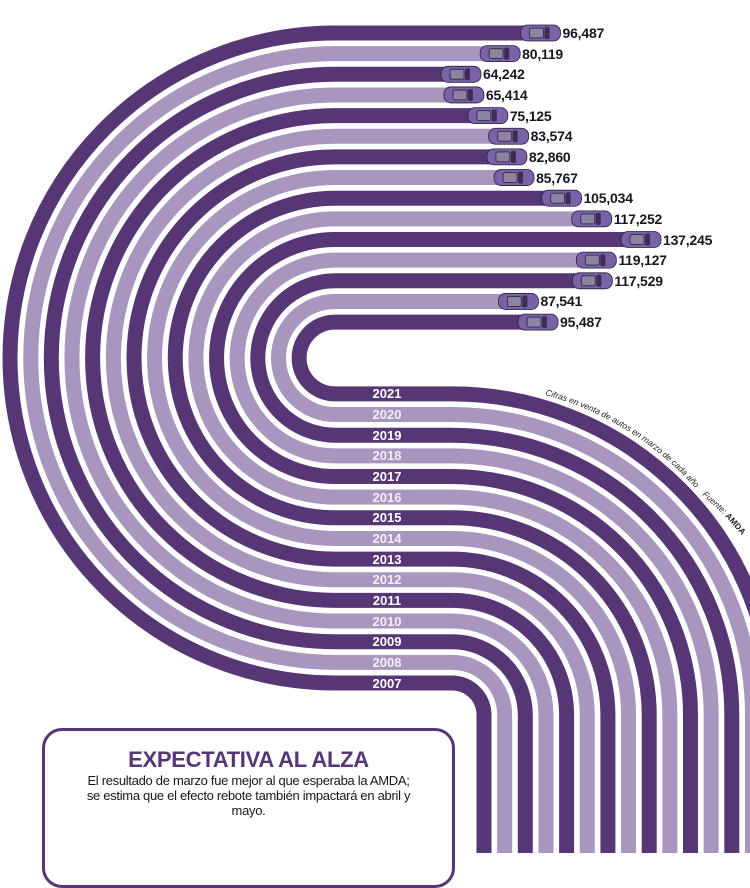  I want to click on year-label-2010: 2010, so click(387, 621).